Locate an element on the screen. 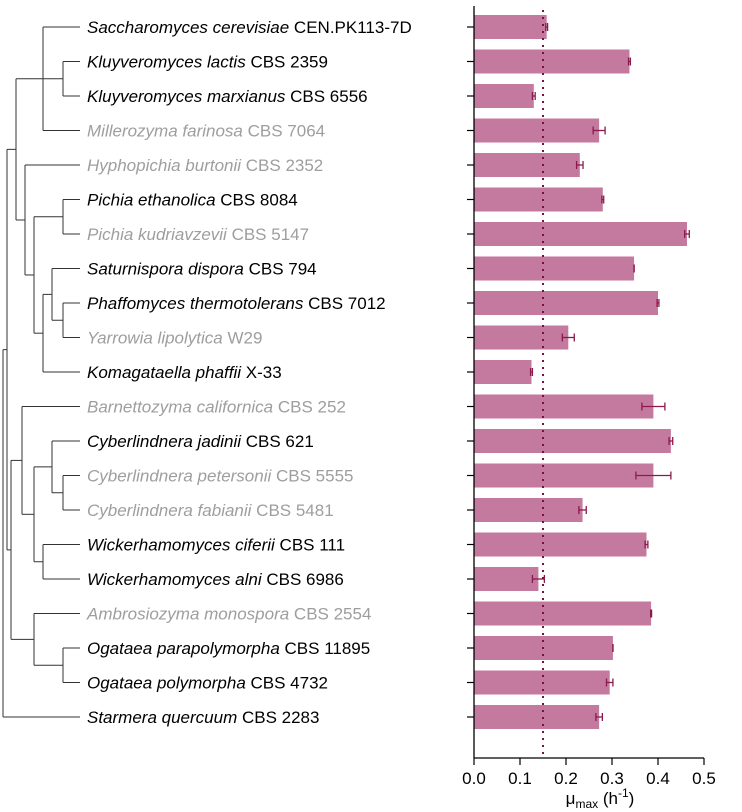 Image resolution: width=742 pixels, height=812 pixels. strain-id: CBS 2359 is located at coordinates (287, 62).